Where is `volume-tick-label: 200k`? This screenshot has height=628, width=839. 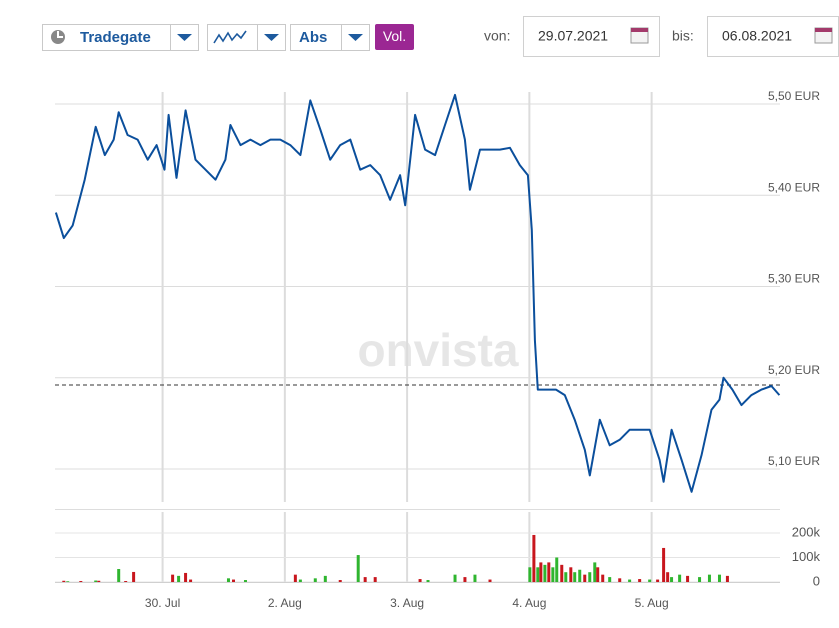
volume-tick-label: 200k is located at coordinates (806, 531).